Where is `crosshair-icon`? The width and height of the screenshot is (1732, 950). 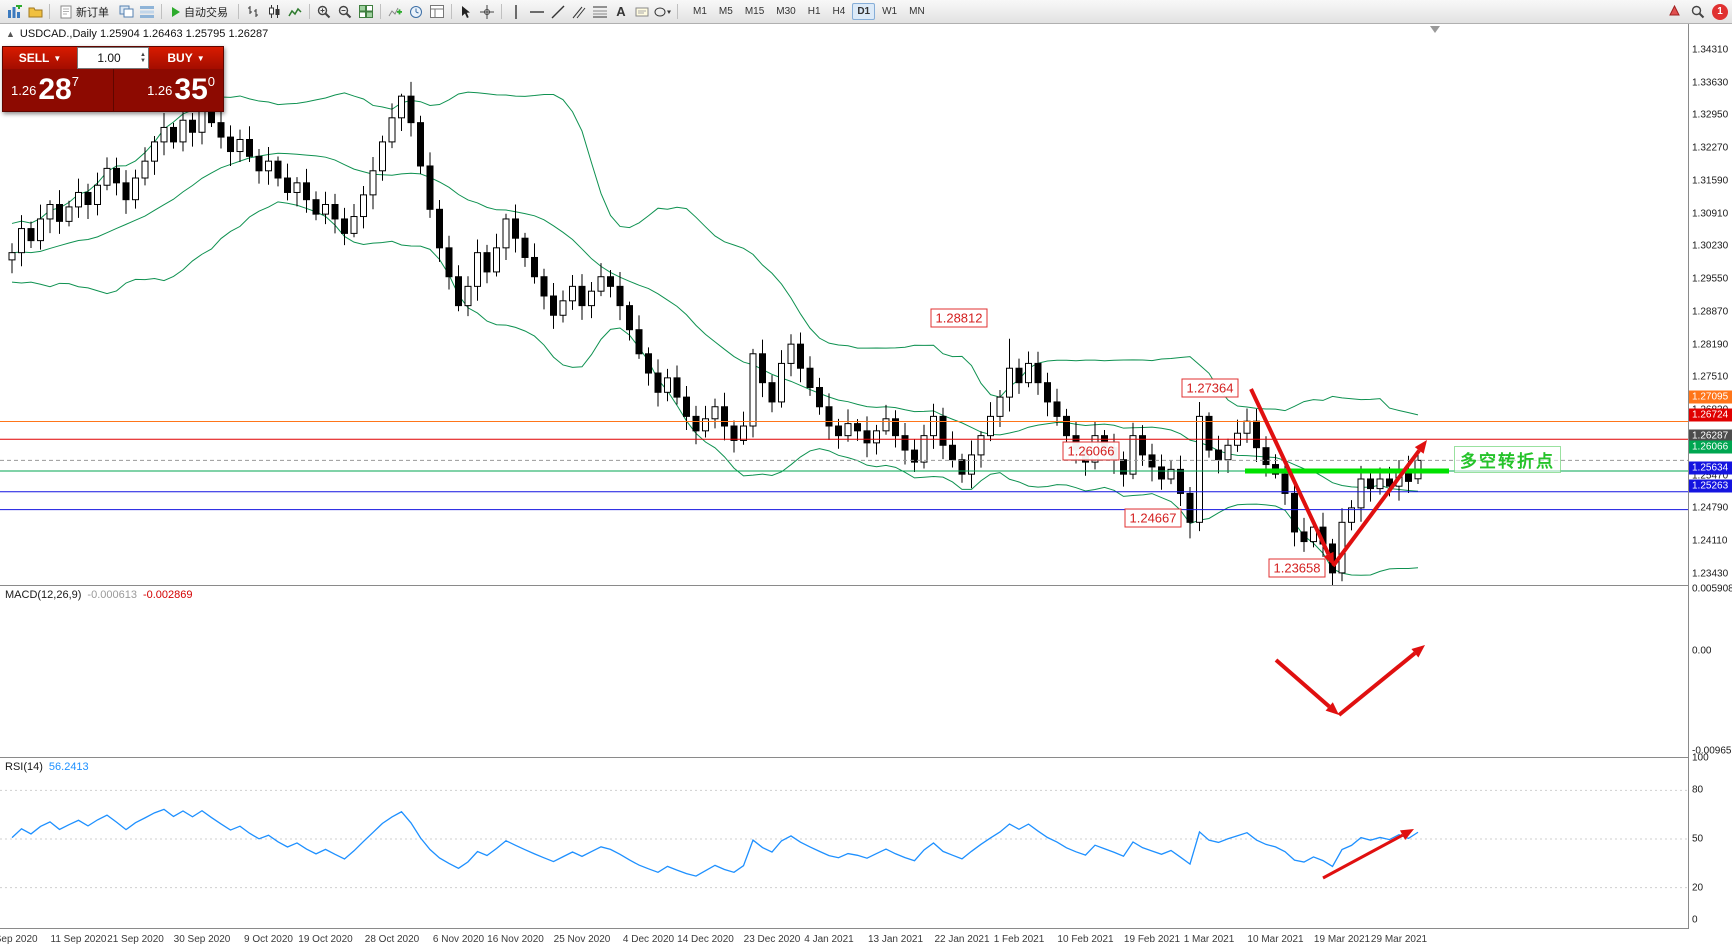
crosshair-icon is located at coordinates (487, 12).